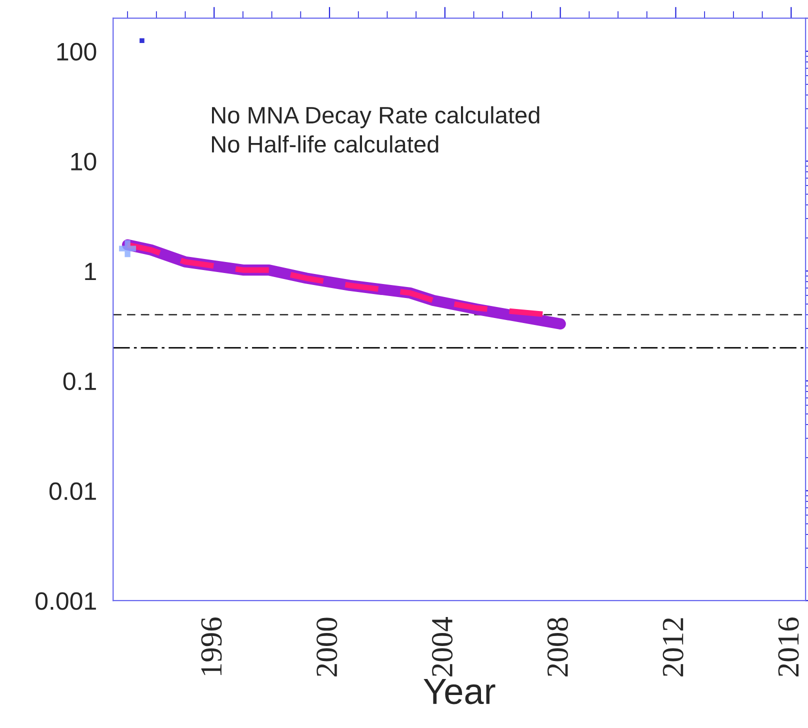  What do you see at coordinates (327, 647) in the screenshot?
I see `x-tick-label: 2000` at bounding box center [327, 647].